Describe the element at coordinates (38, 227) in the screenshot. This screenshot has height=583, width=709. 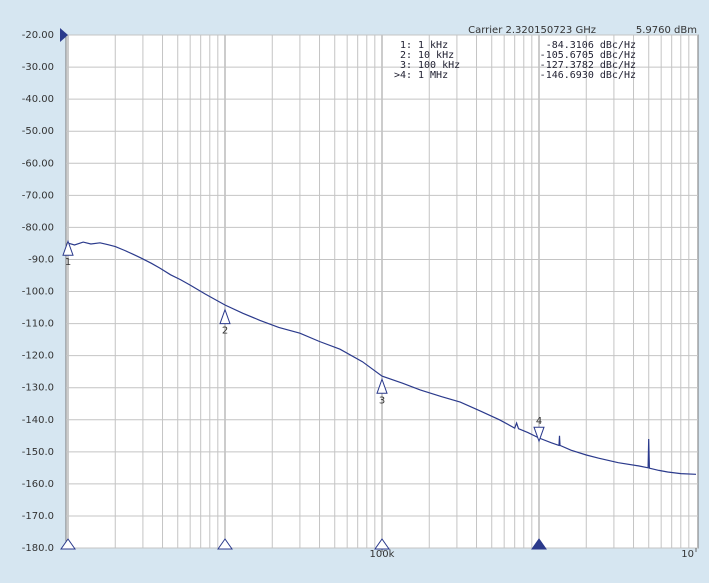
I see `y-tick-label: -80.00` at that location.